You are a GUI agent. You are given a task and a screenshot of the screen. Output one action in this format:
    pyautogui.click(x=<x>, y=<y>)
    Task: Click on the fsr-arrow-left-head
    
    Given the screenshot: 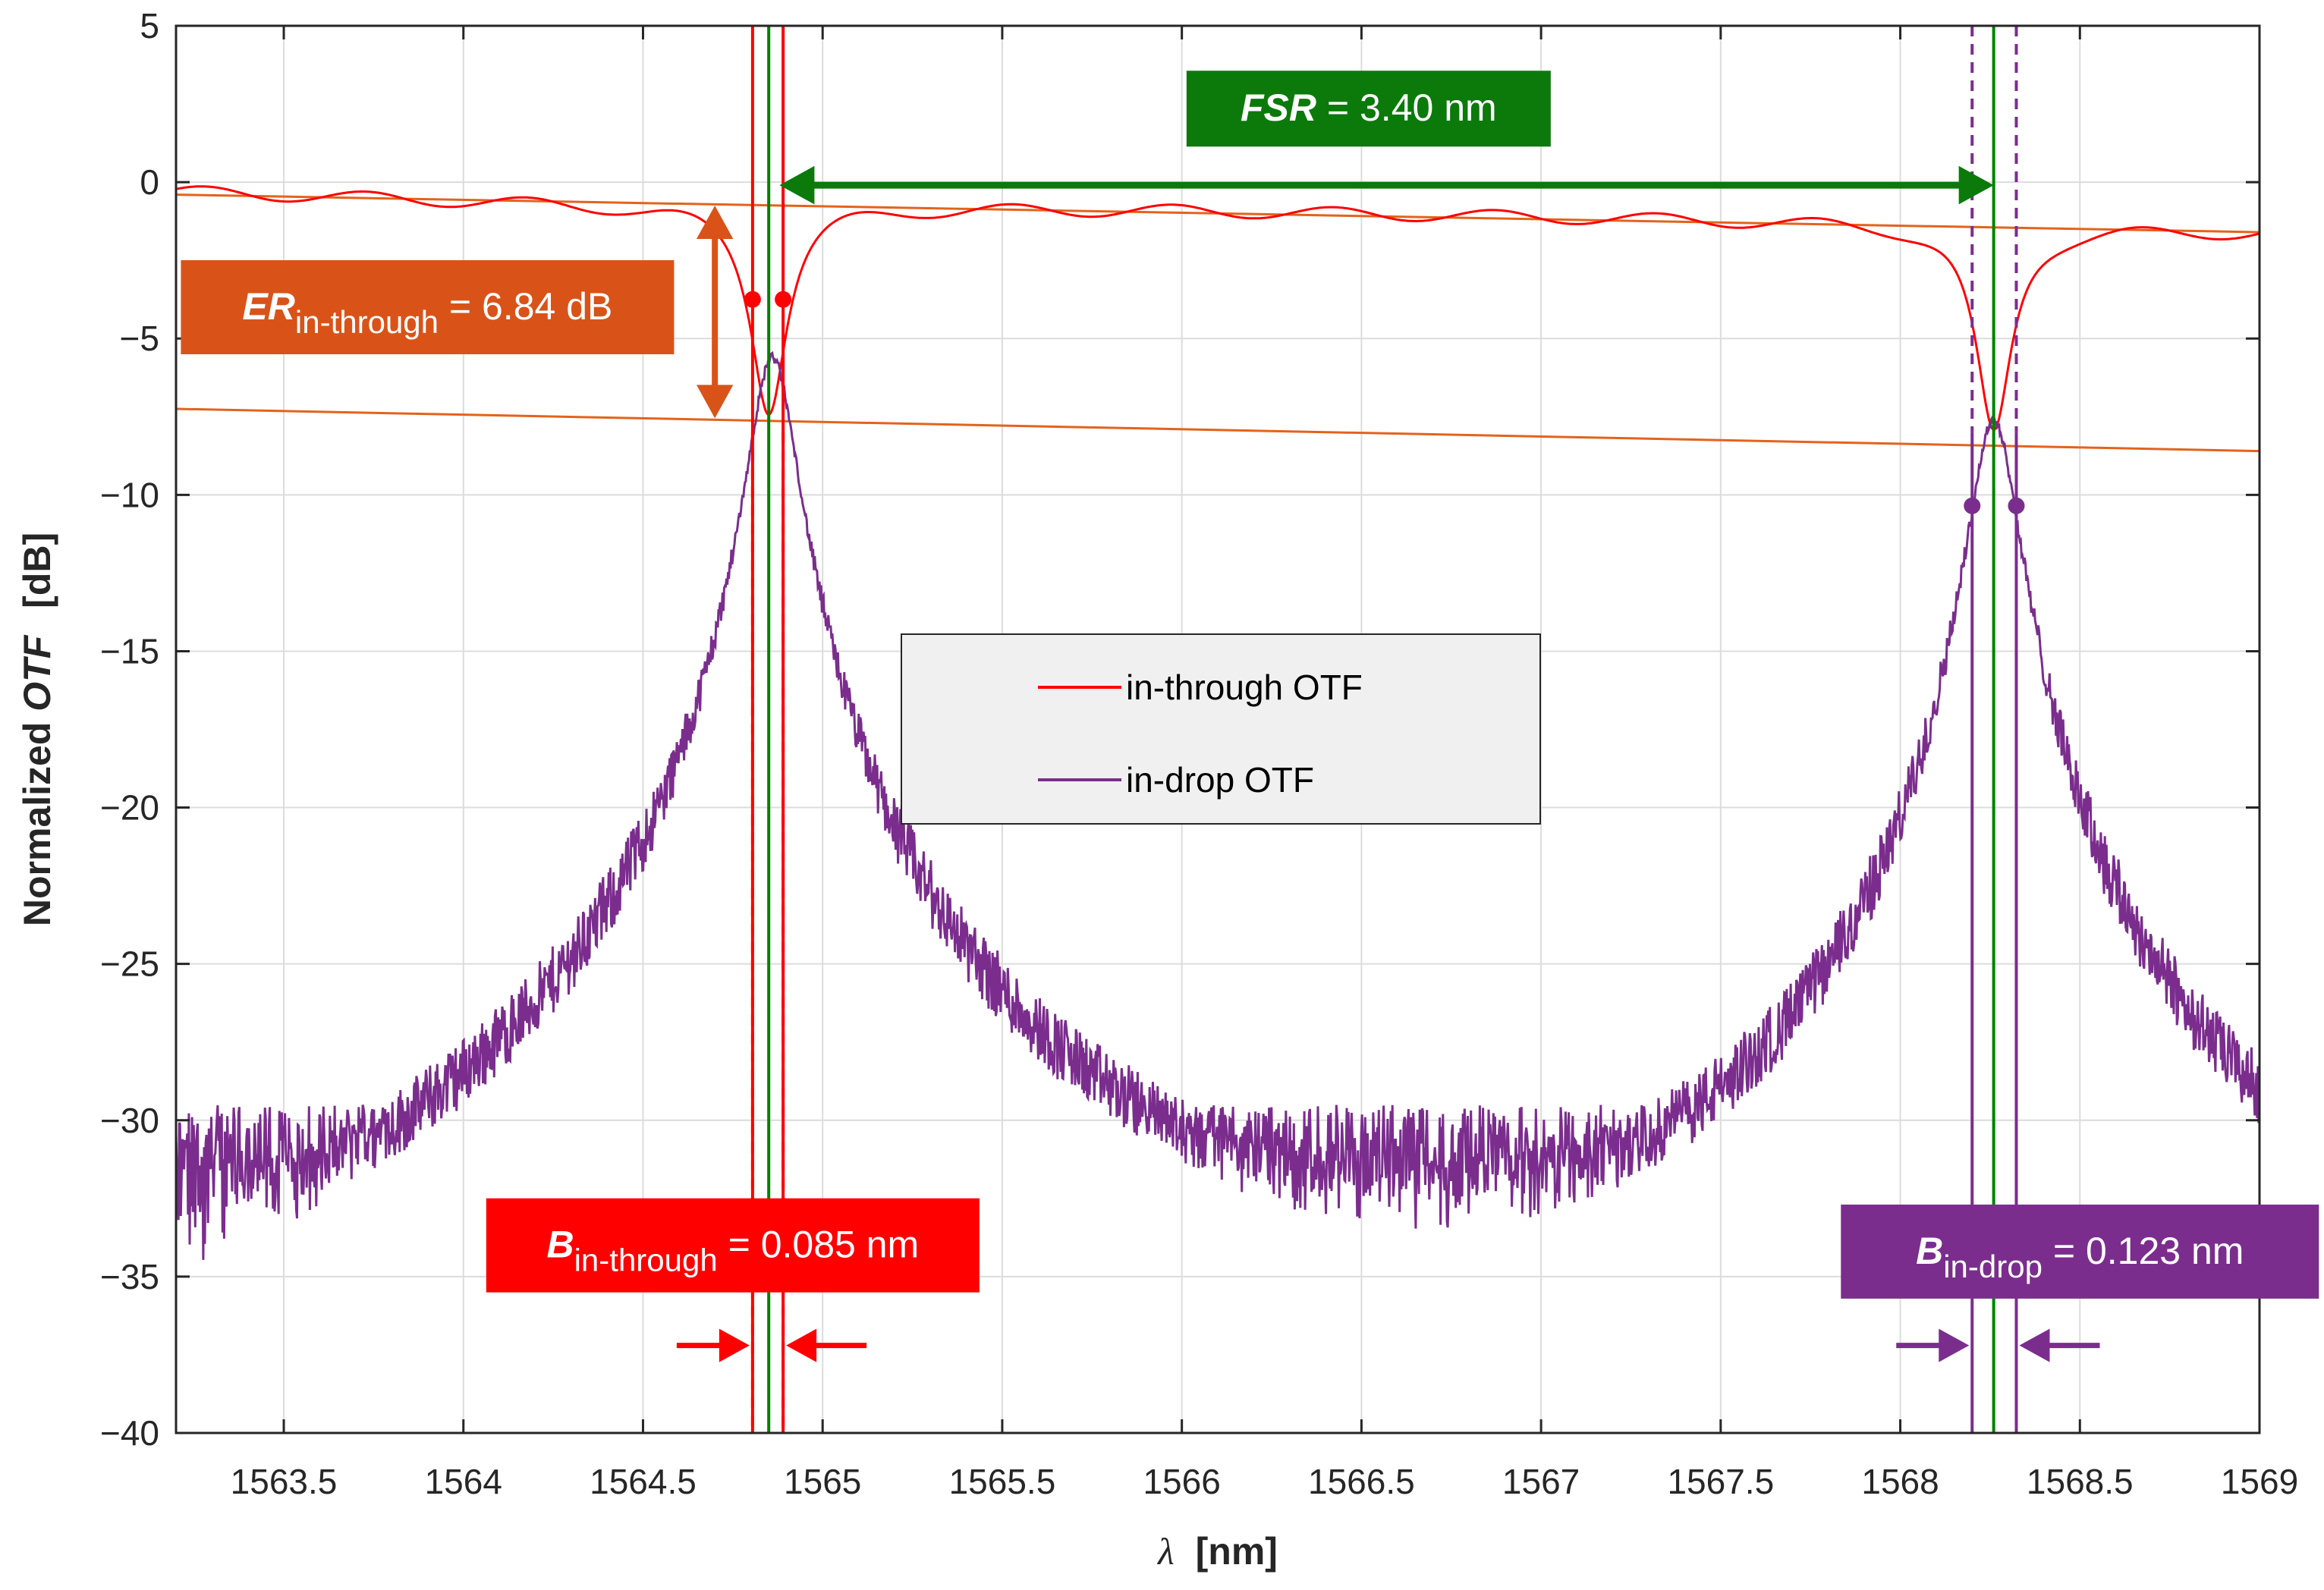 What is the action you would take?
    pyautogui.click(x=797, y=185)
    